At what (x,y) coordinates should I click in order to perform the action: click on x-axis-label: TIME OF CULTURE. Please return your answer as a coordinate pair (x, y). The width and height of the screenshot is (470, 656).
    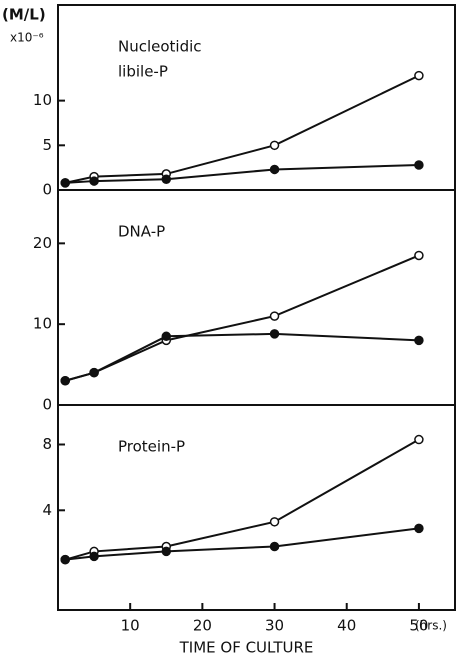
    Looking at the image, I should click on (246, 647).